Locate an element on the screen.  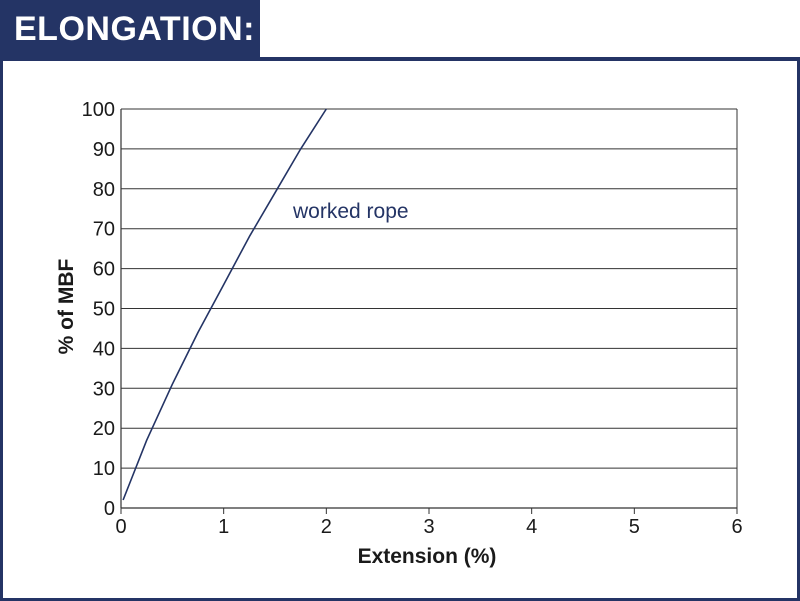
x-tick-1: 1 is located at coordinates (223, 527).